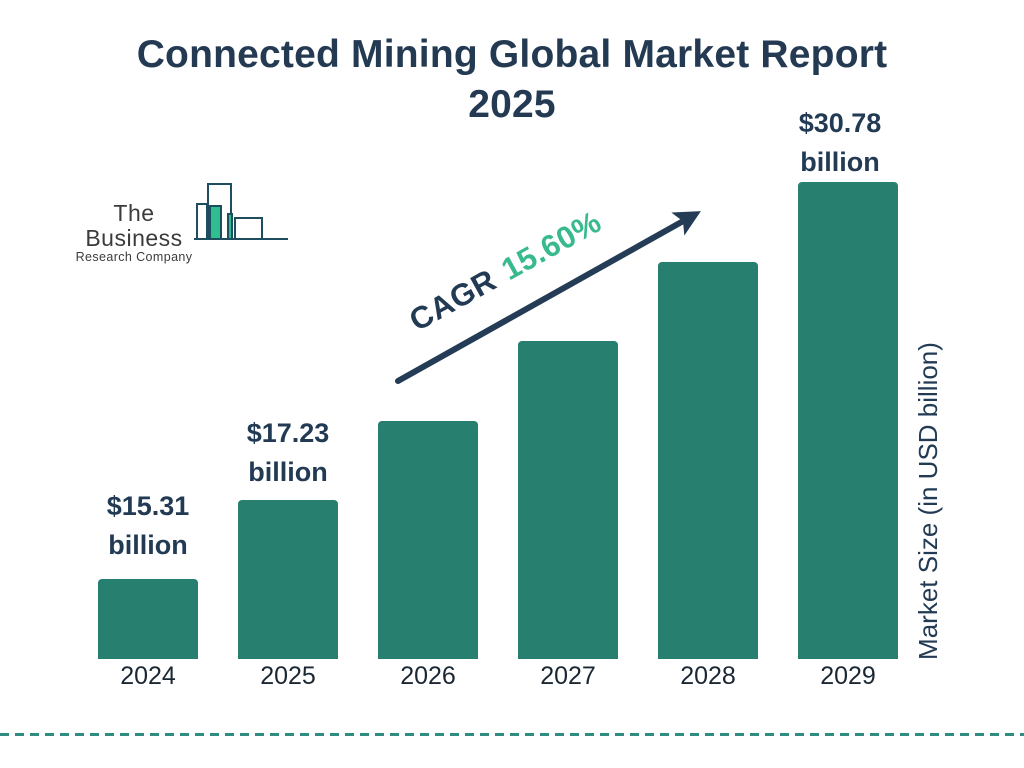  Describe the element at coordinates (840, 123) in the screenshot. I see `value-amount: $30.78` at that location.